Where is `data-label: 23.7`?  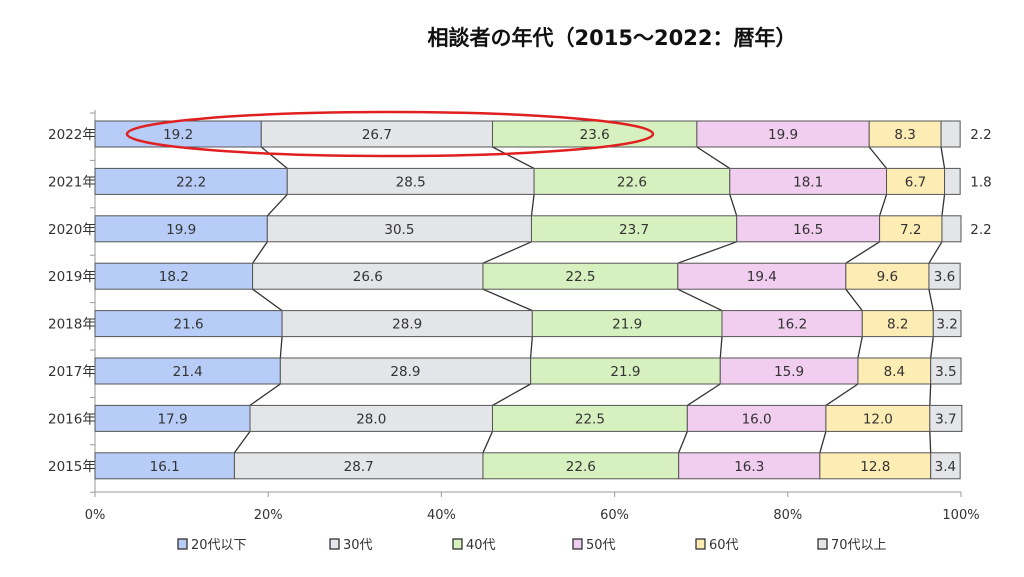
data-label: 23.7 is located at coordinates (634, 230).